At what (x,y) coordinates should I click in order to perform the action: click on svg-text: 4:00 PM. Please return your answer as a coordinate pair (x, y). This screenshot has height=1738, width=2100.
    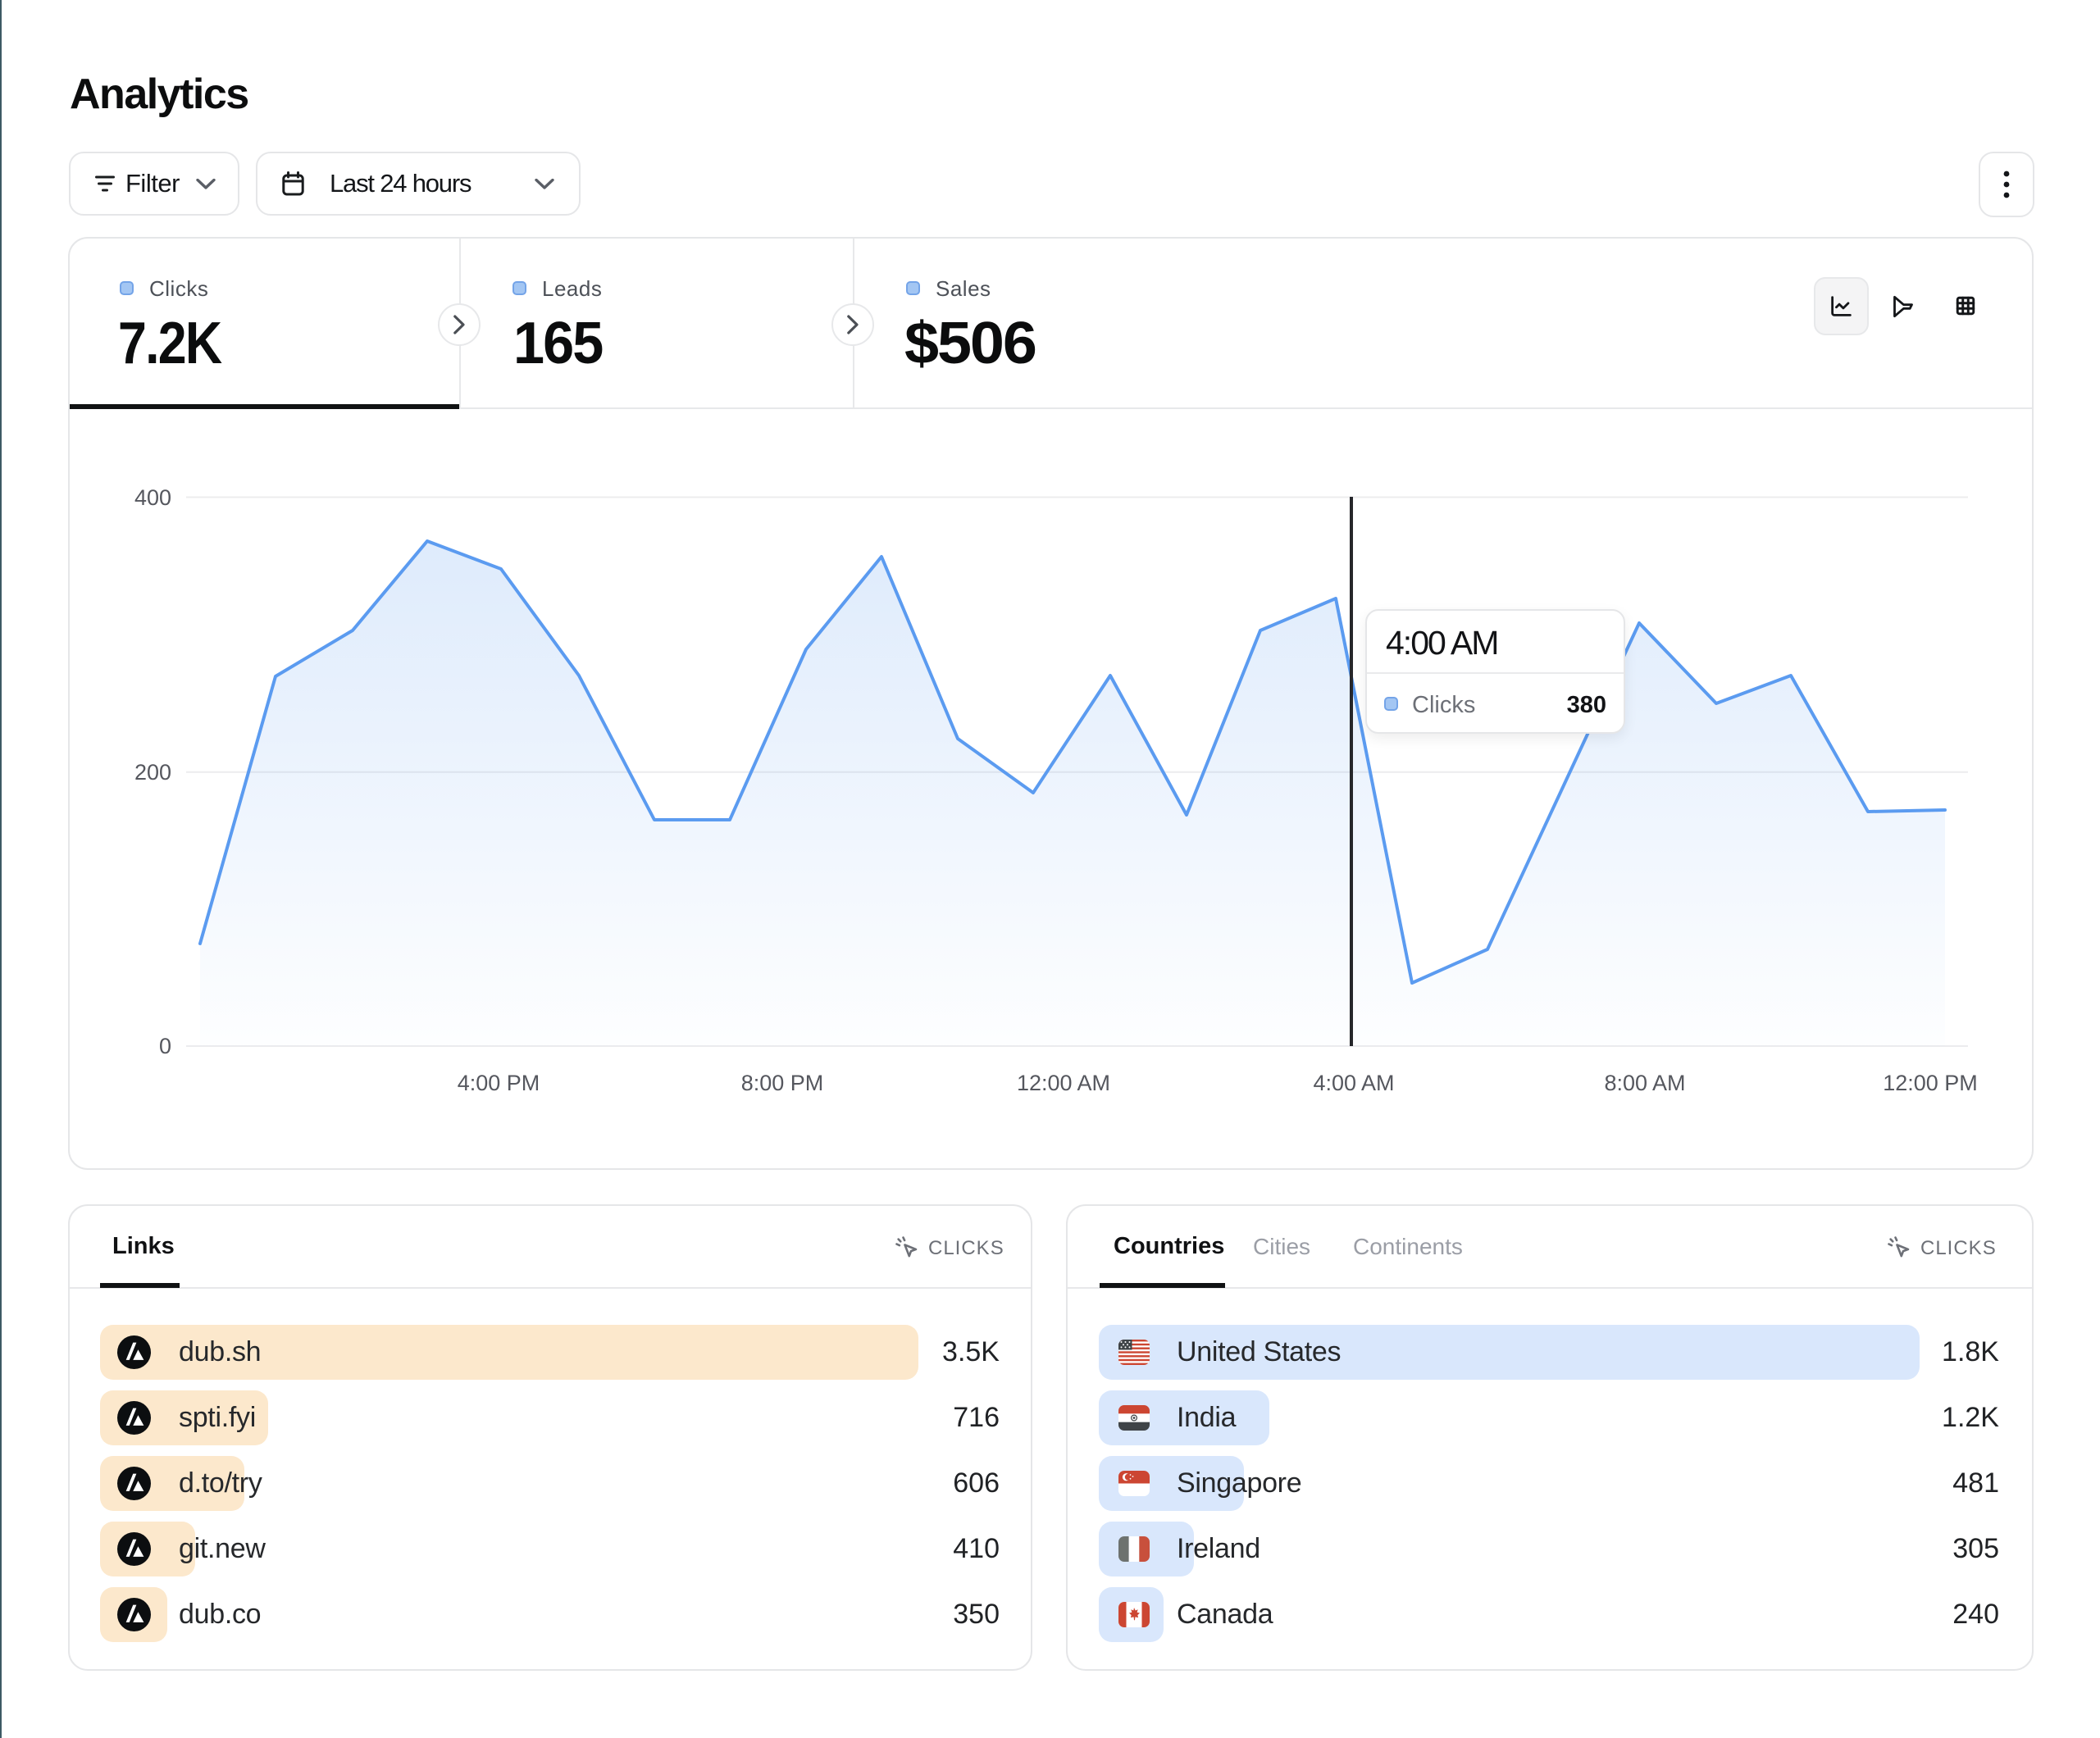
    Looking at the image, I should click on (499, 1083).